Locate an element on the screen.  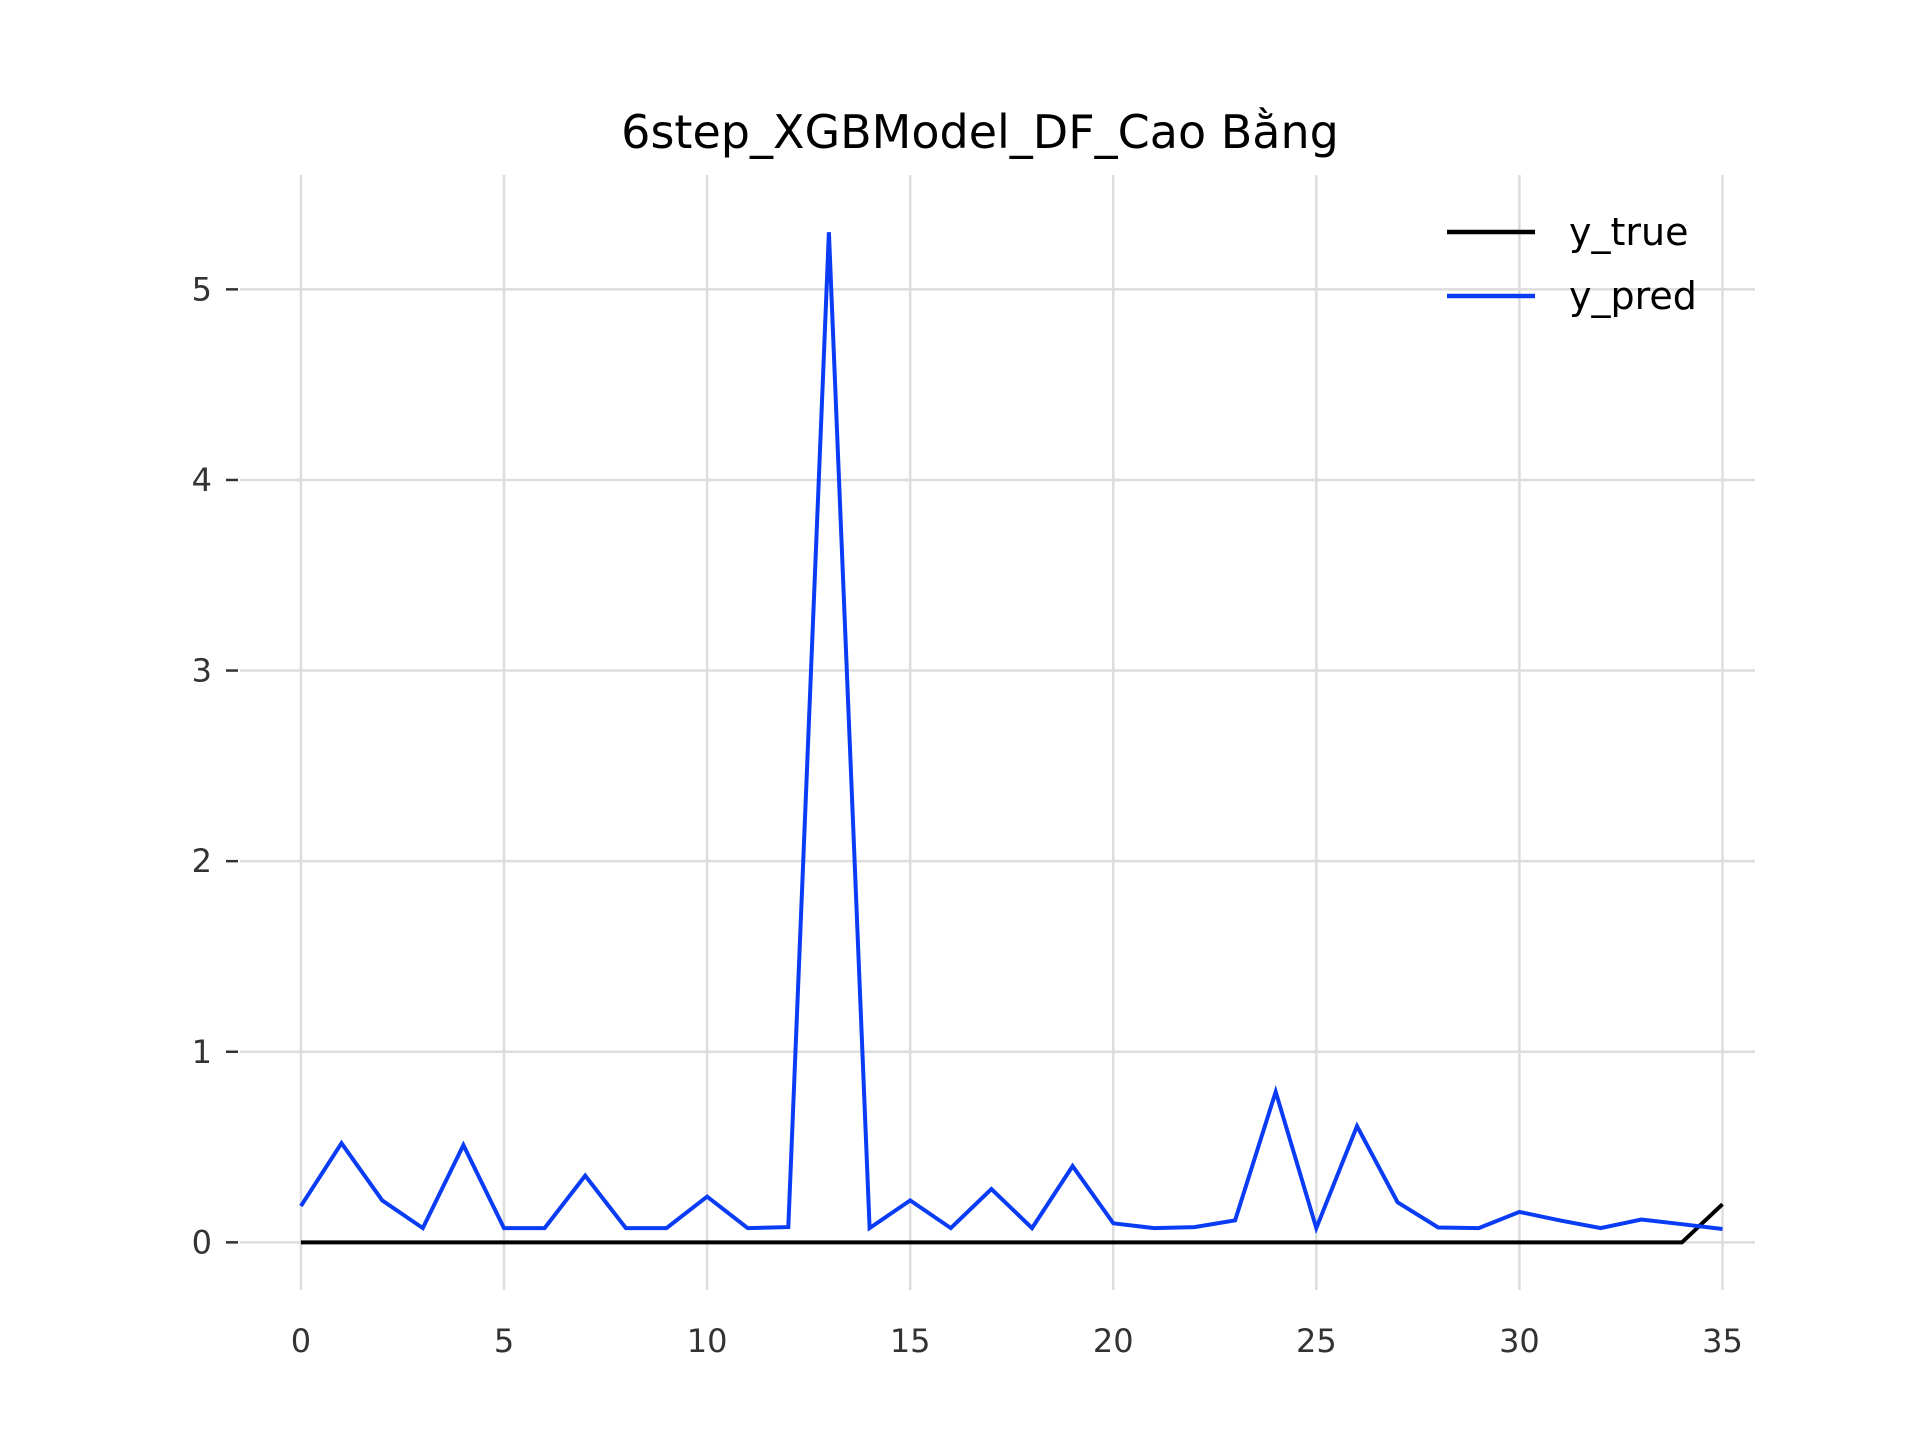
legend-item-y-true: y_true is located at coordinates (1567, 232).